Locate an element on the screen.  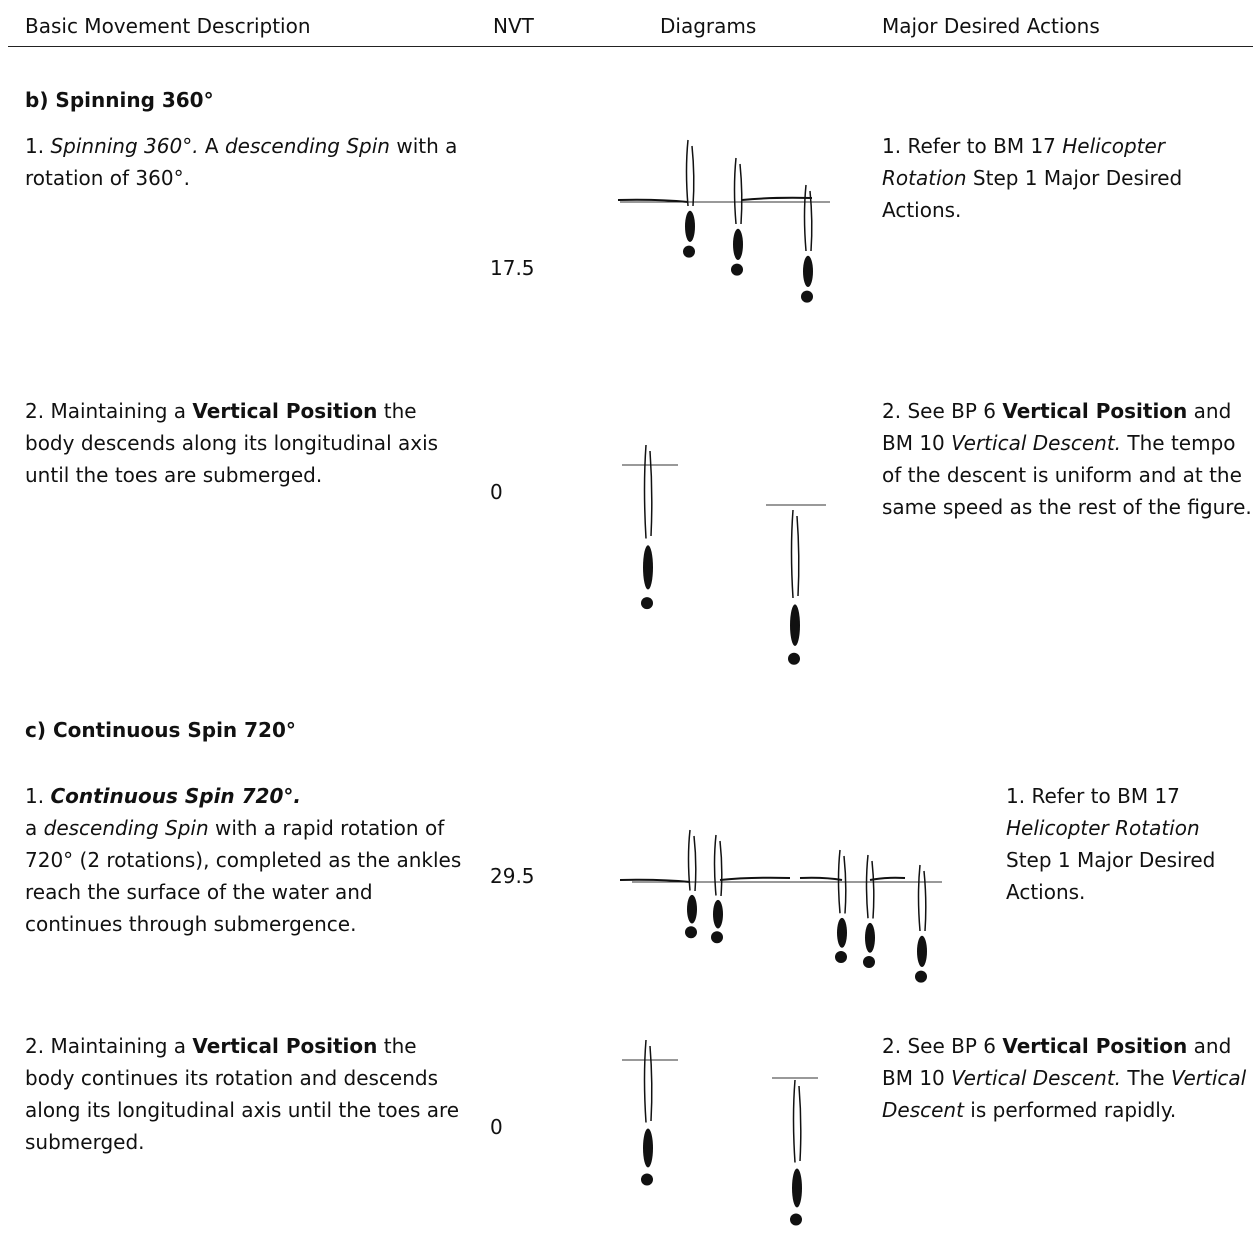
text-run: a is located at coordinates (34, 828).